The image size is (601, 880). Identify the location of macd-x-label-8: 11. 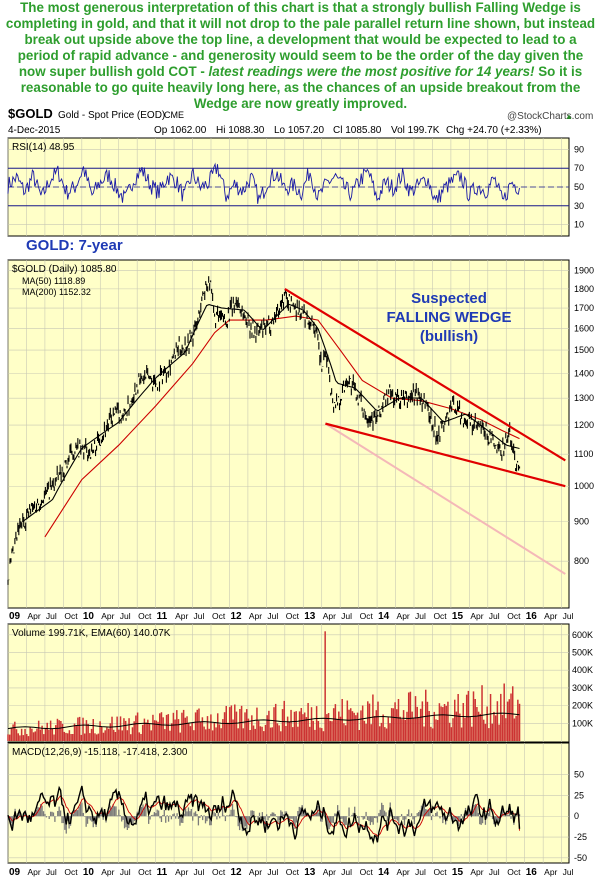
(162, 872).